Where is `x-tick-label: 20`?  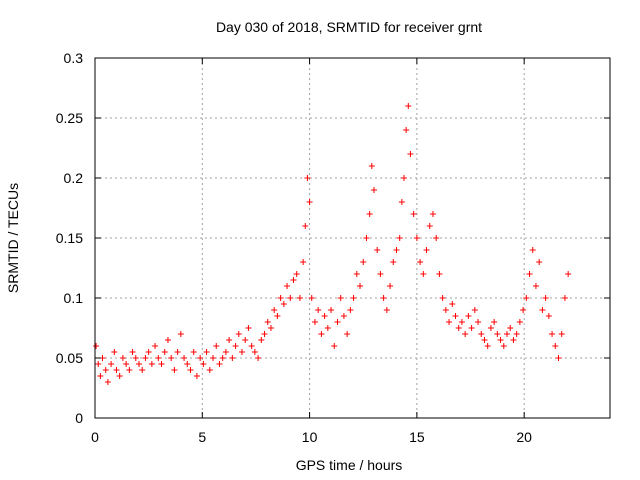 x-tick-label: 20 is located at coordinates (524, 437).